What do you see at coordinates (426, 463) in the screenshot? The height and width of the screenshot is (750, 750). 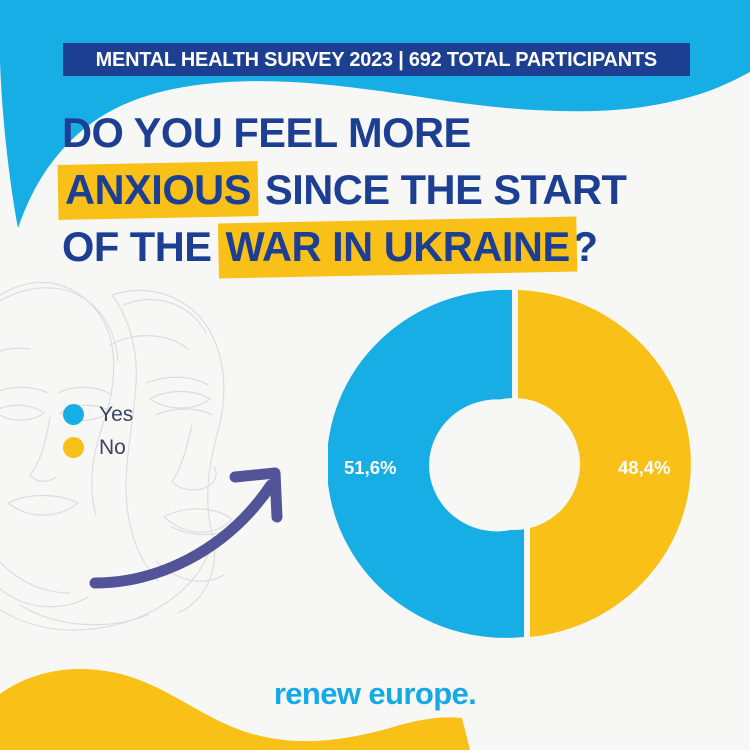 I see `donut-slice-yes` at bounding box center [426, 463].